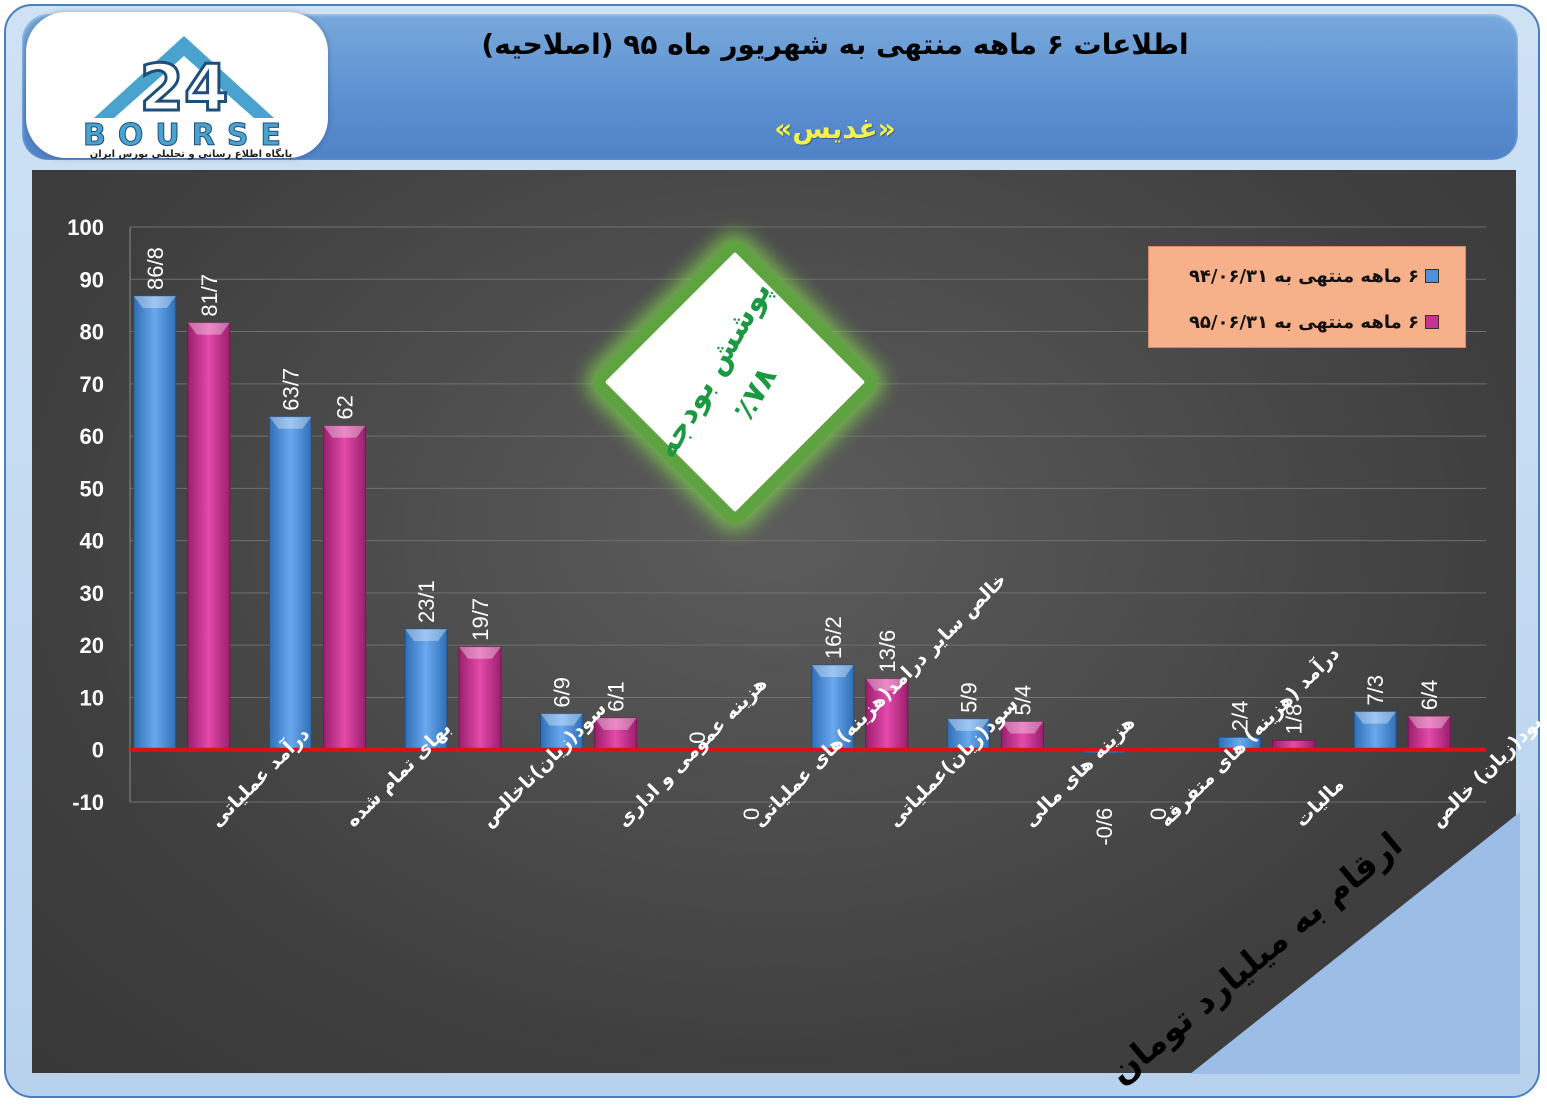 Image resolution: width=1547 pixels, height=1110 pixels. Describe the element at coordinates (616, 696) in the screenshot. I see `data-label: 6/1` at that location.